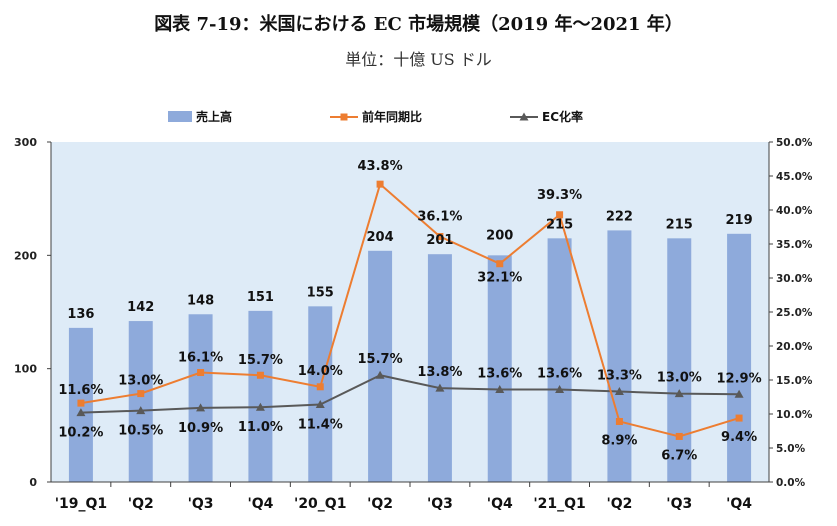 This screenshot has height=526, width=837. I want to click on bar-value-label: 142, so click(140, 307).